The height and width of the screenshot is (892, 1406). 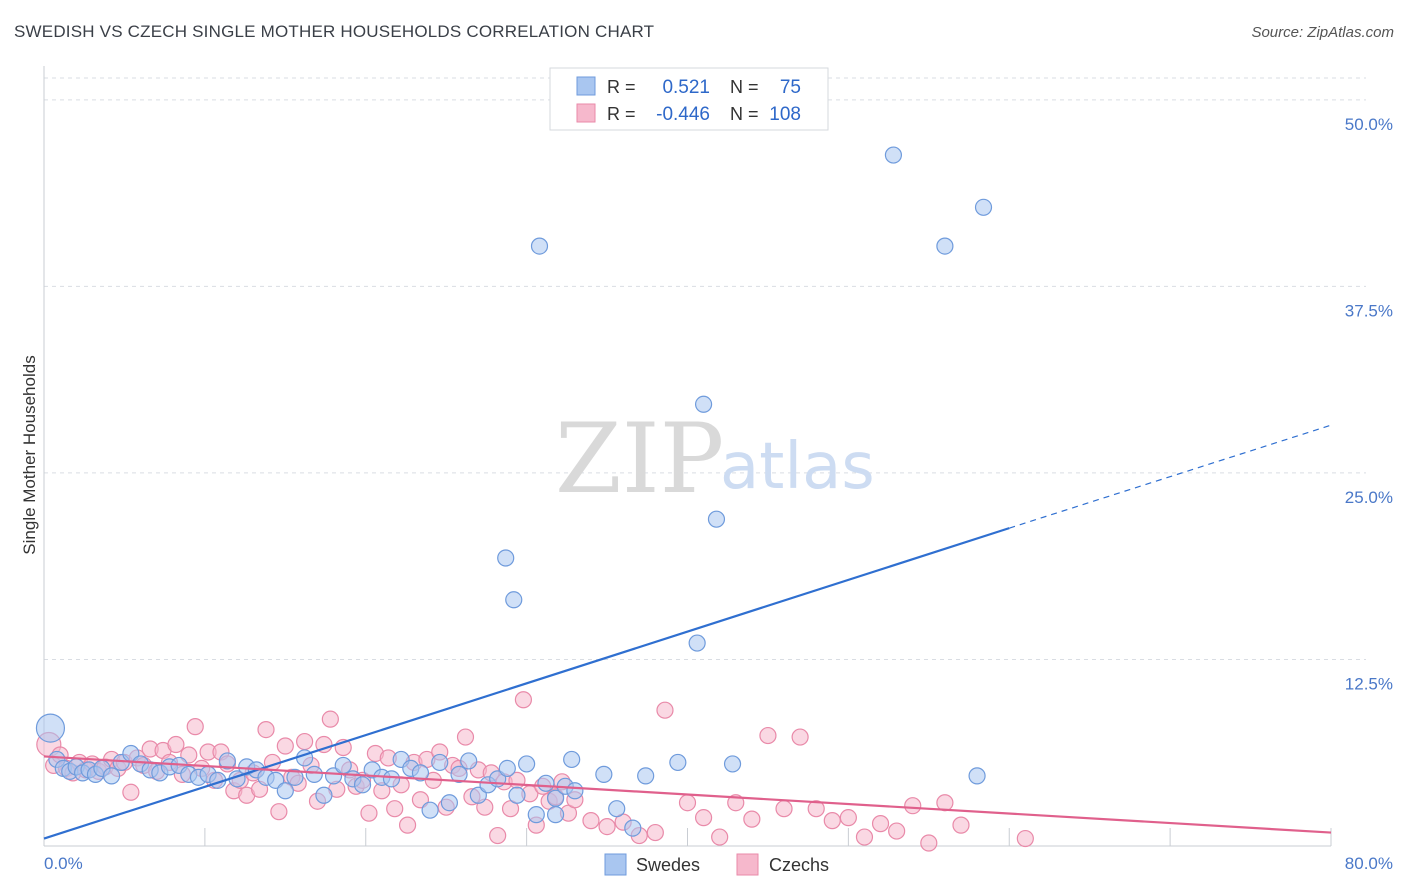 I want to click on x-tick-label-0: 0.0%, so click(x=63, y=863).